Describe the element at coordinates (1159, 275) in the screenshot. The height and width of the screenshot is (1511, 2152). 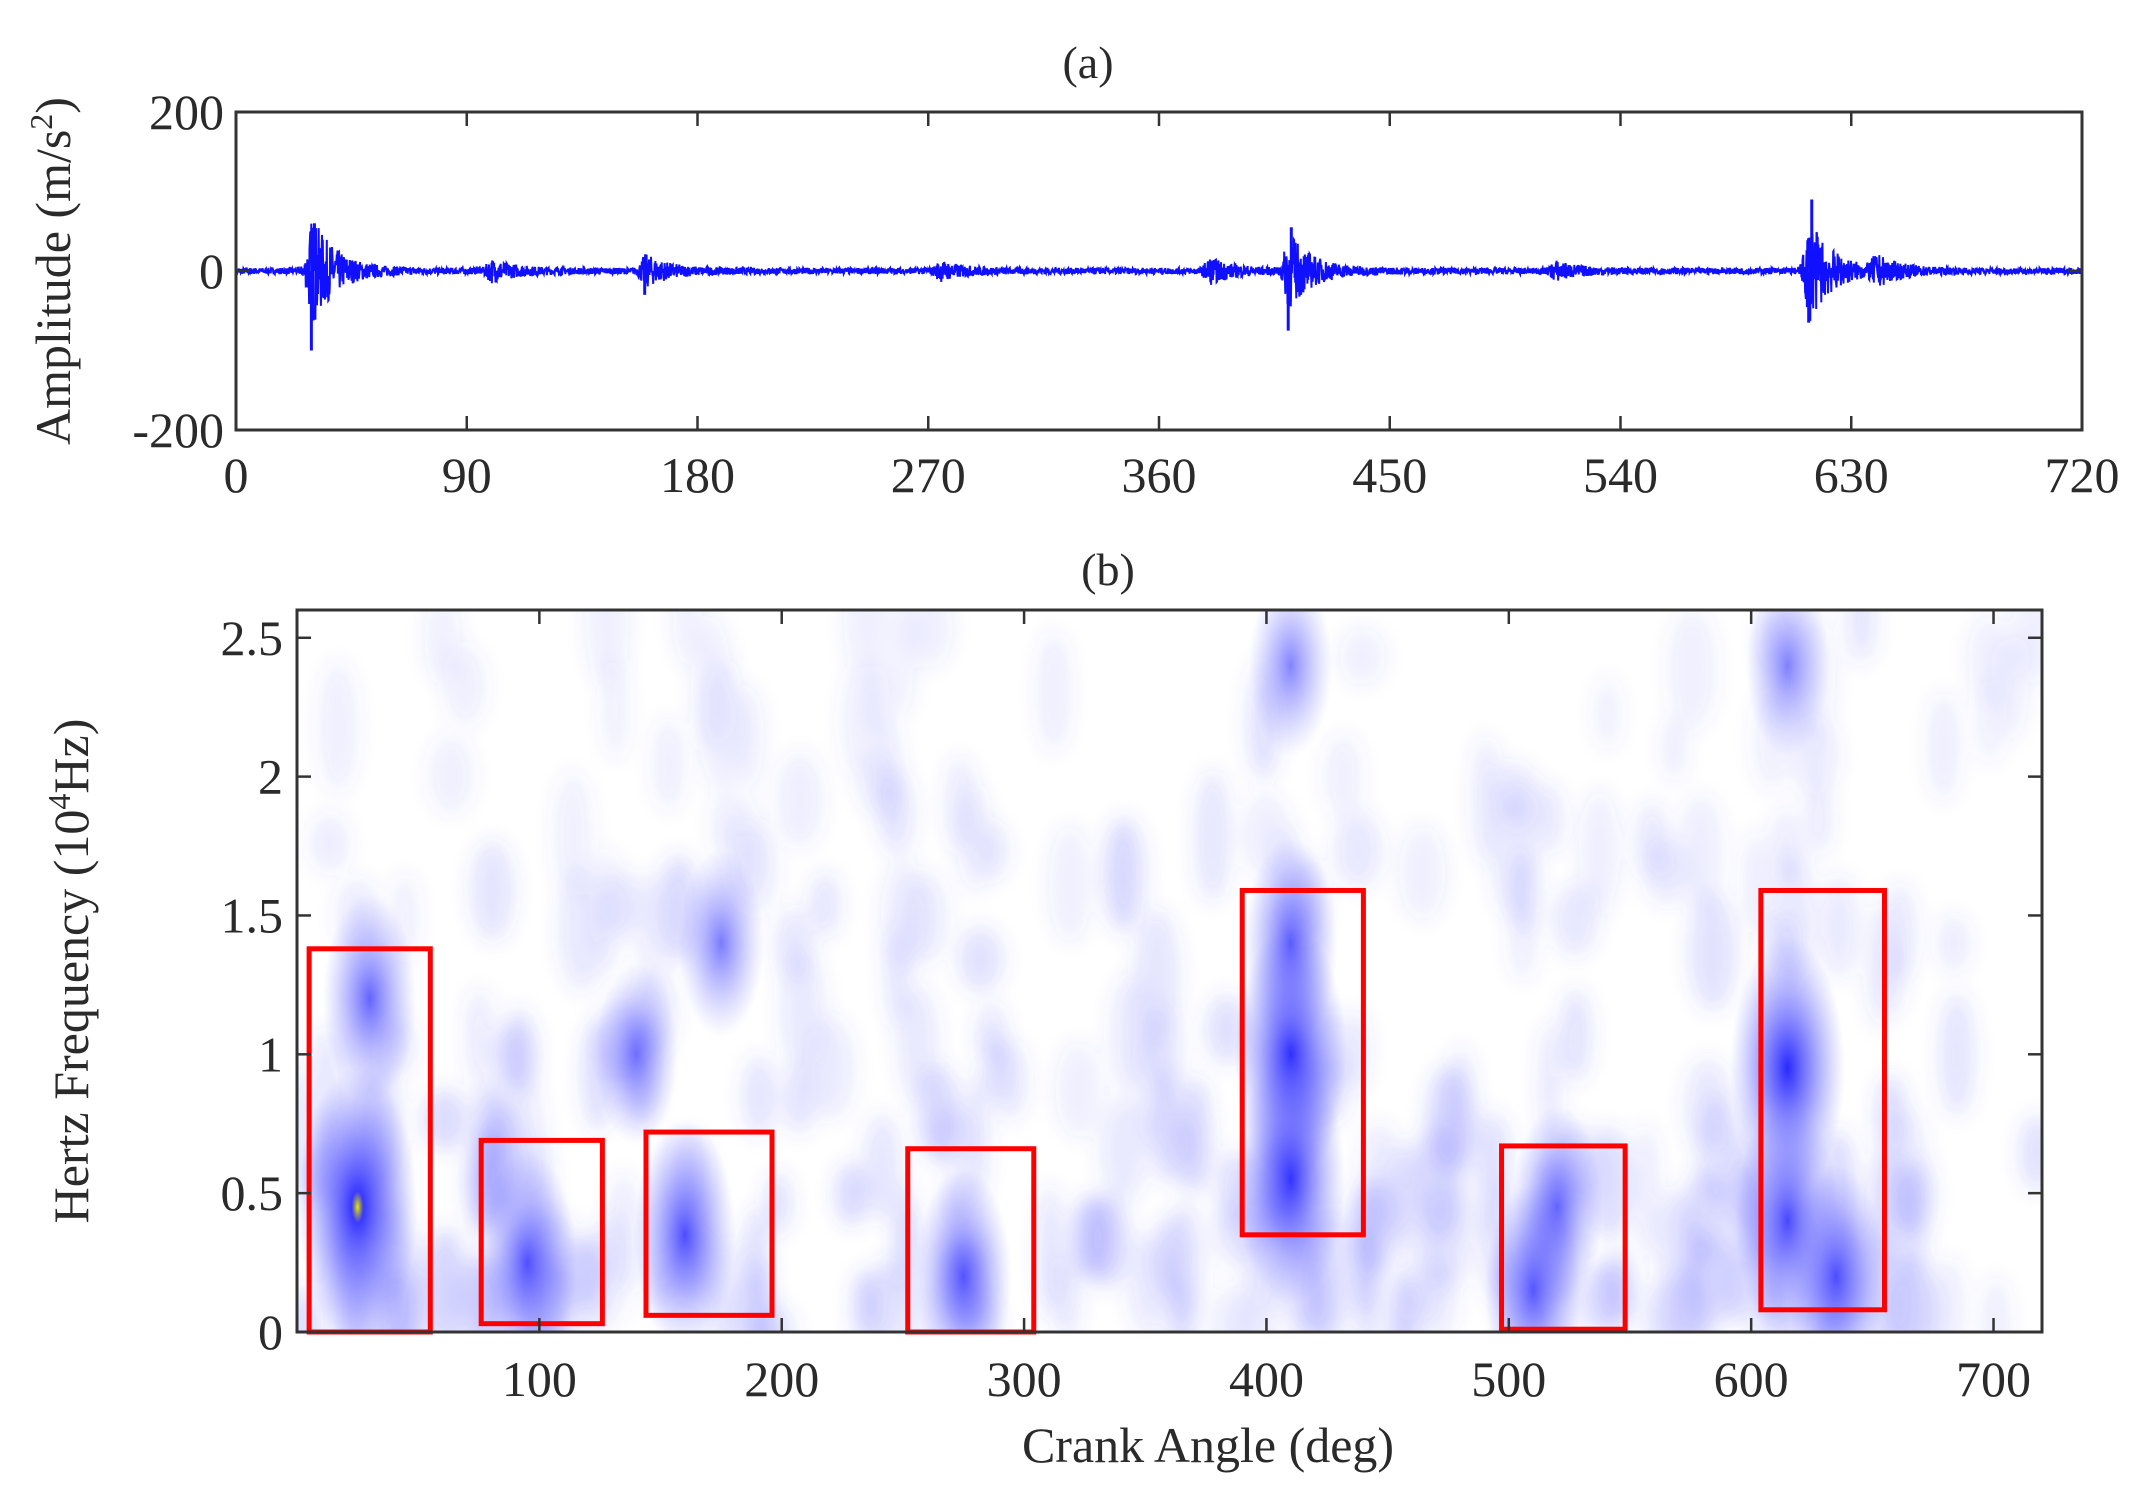
I see `panel-a-signal-trace` at that location.